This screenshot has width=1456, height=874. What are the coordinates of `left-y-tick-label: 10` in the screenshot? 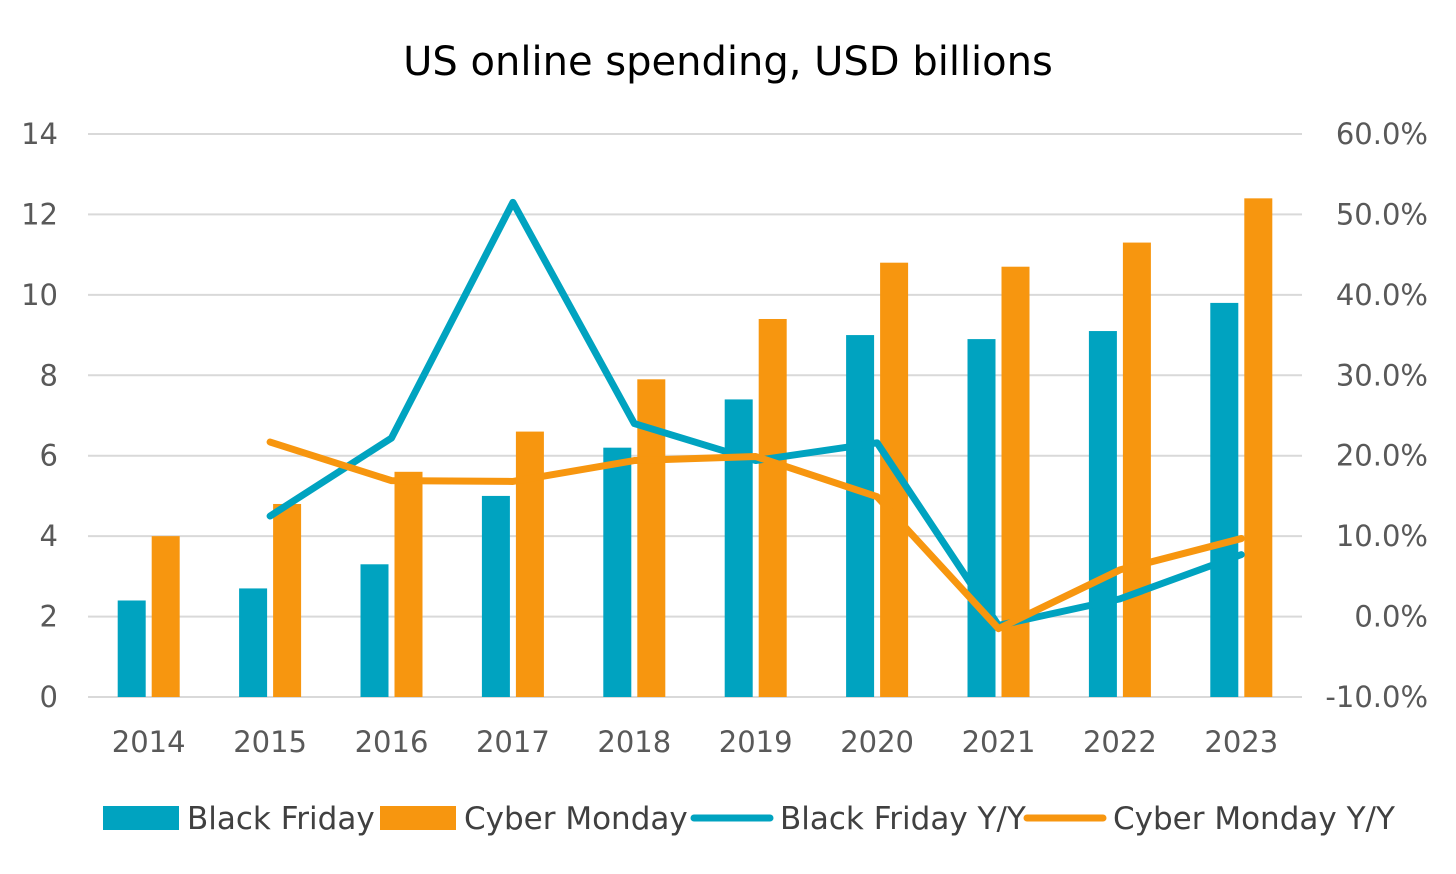 It's located at (39, 295).